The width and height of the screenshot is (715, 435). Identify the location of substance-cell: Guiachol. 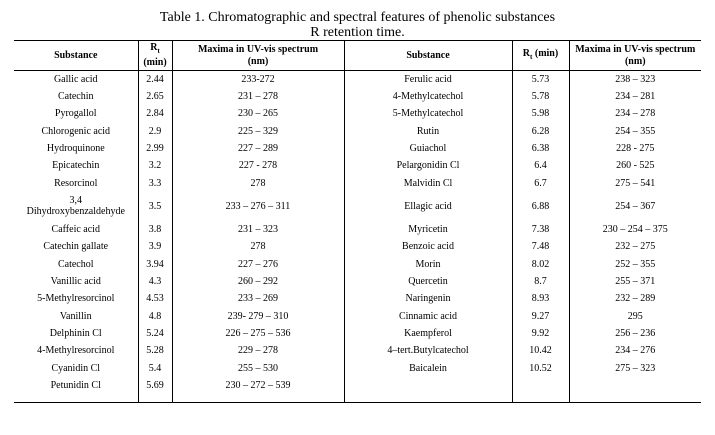
(427, 148).